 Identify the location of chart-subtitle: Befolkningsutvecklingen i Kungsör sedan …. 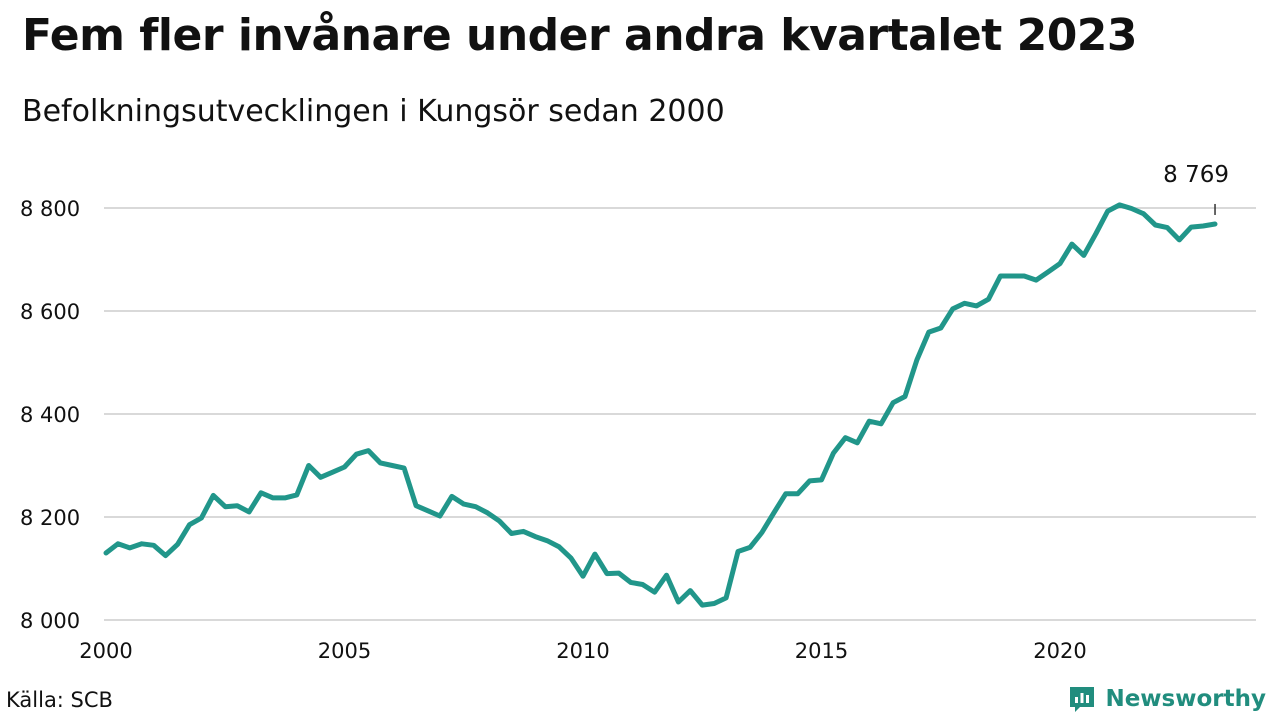
(373, 111).